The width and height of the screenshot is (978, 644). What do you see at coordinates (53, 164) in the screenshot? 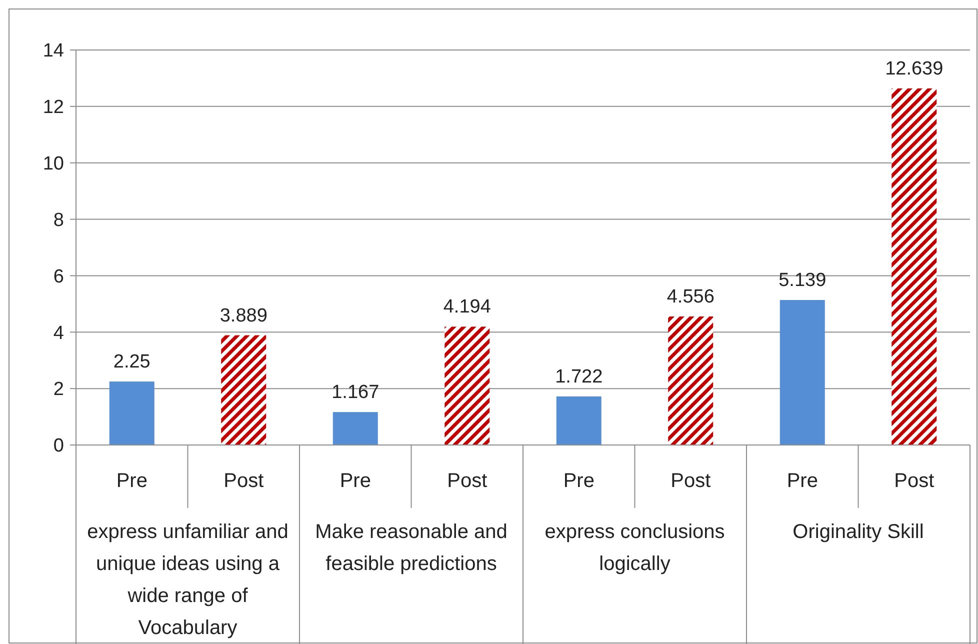
I see `y-tick-label: 10` at bounding box center [53, 164].